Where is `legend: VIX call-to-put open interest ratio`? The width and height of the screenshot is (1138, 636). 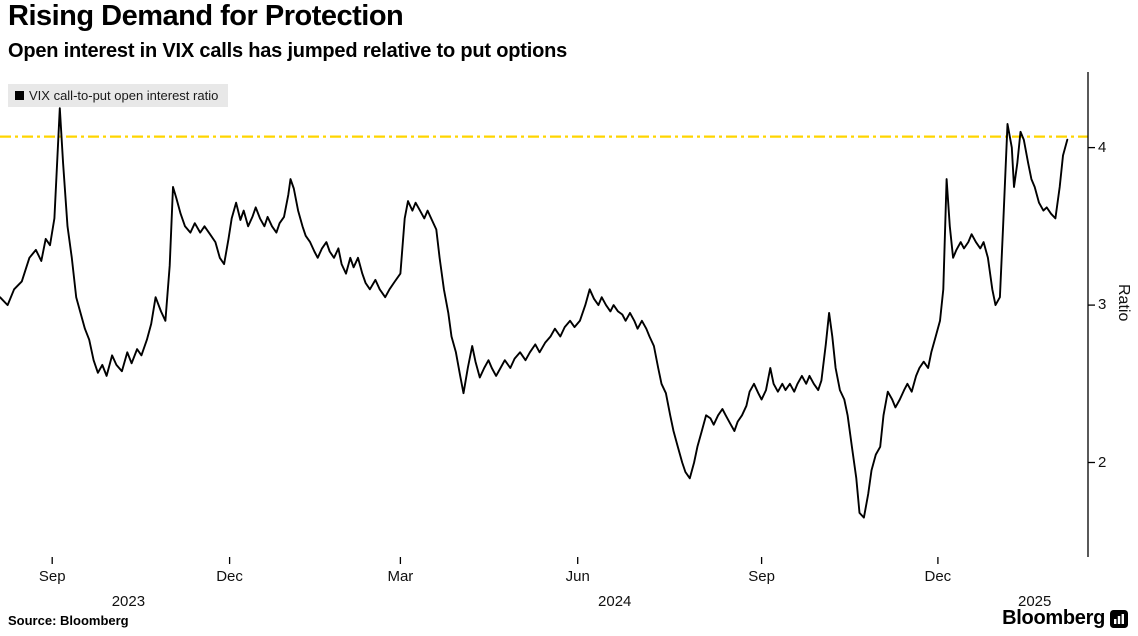 legend: VIX call-to-put open interest ratio is located at coordinates (118, 95).